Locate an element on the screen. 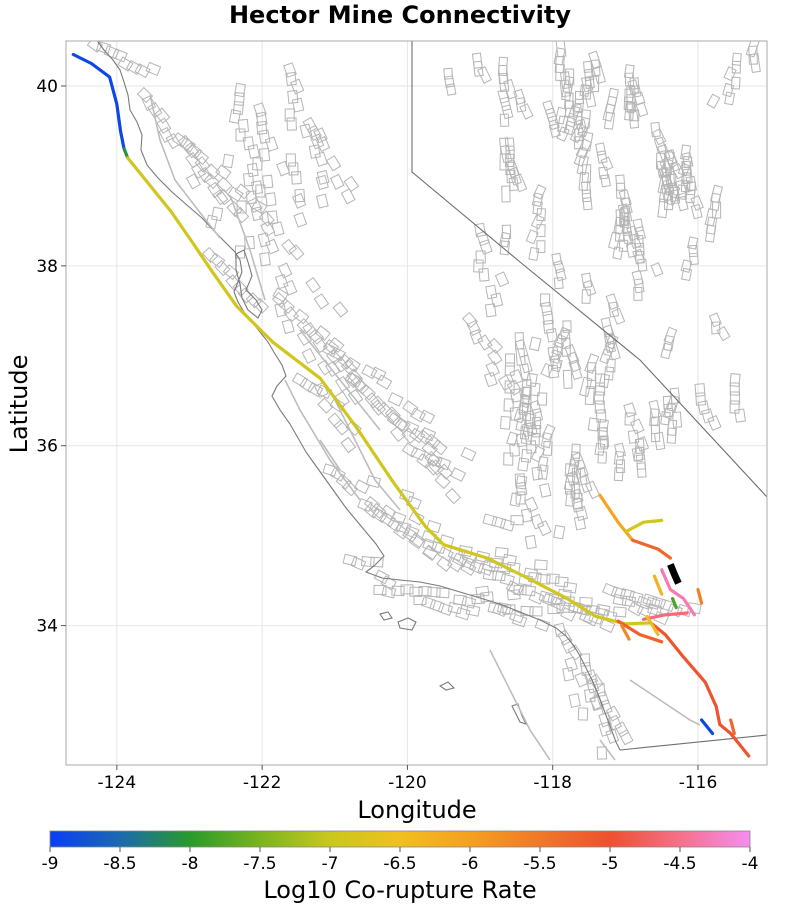 This screenshot has height=912, width=800. colorbar-tick-label: -7 is located at coordinates (330, 864).